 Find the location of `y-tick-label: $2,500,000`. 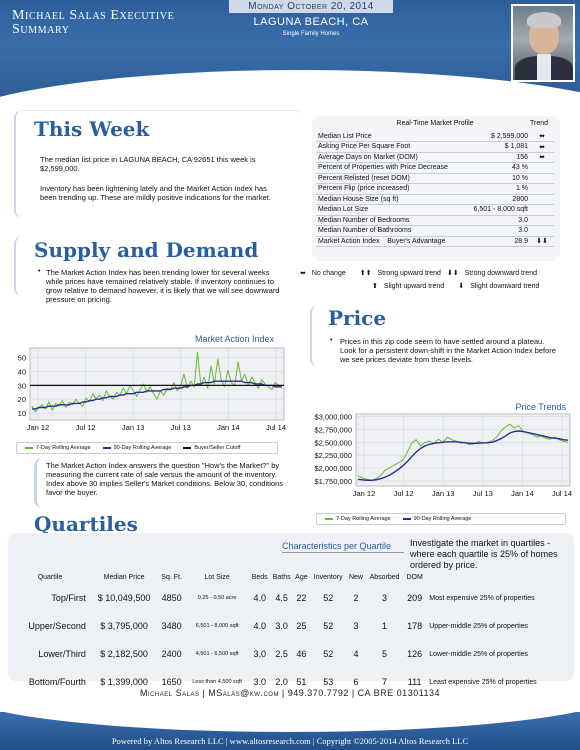

y-tick-label: $2,500,000 is located at coordinates (333, 442).